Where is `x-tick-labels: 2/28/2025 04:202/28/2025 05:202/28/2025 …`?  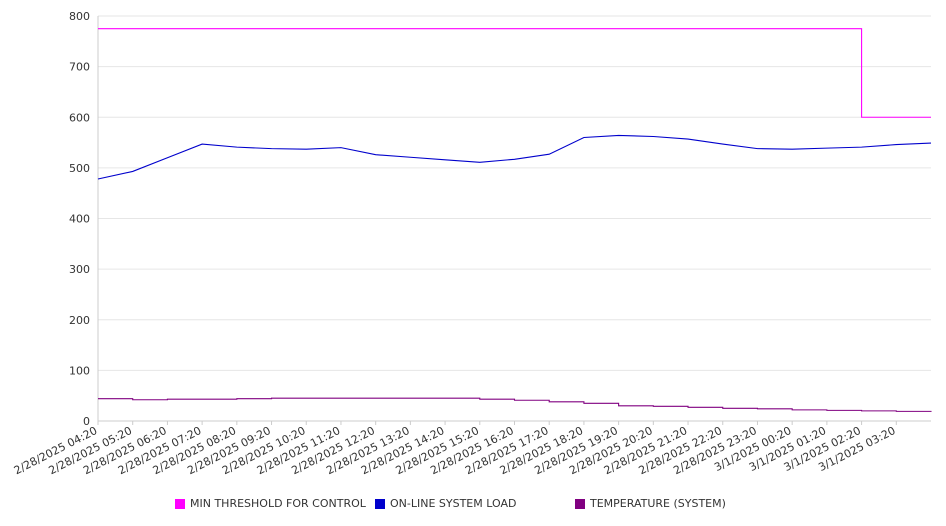
x-tick-labels: 2/28/2025 04:202/28/2025 05:202/28/2025 … is located at coordinates (455, 450).